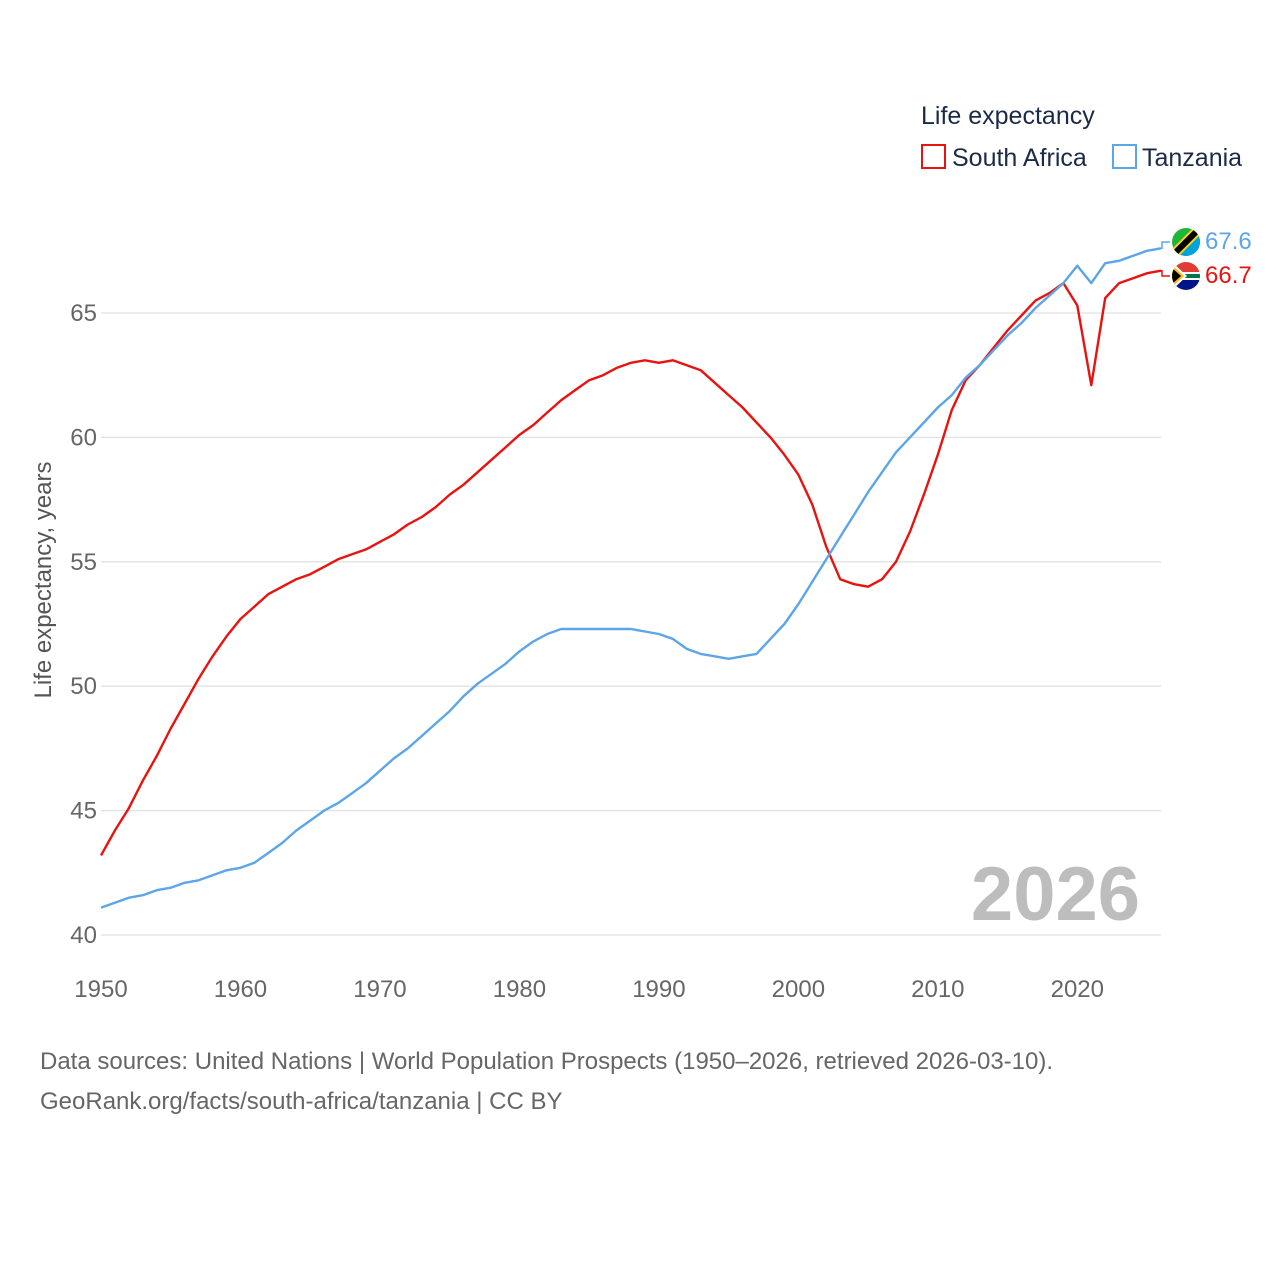 The height and width of the screenshot is (1280, 1280). What do you see at coordinates (589, 989) in the screenshot?
I see `x-axis-ticks: 1950 1960 1970 1980 1990 2000 2010 2020` at bounding box center [589, 989].